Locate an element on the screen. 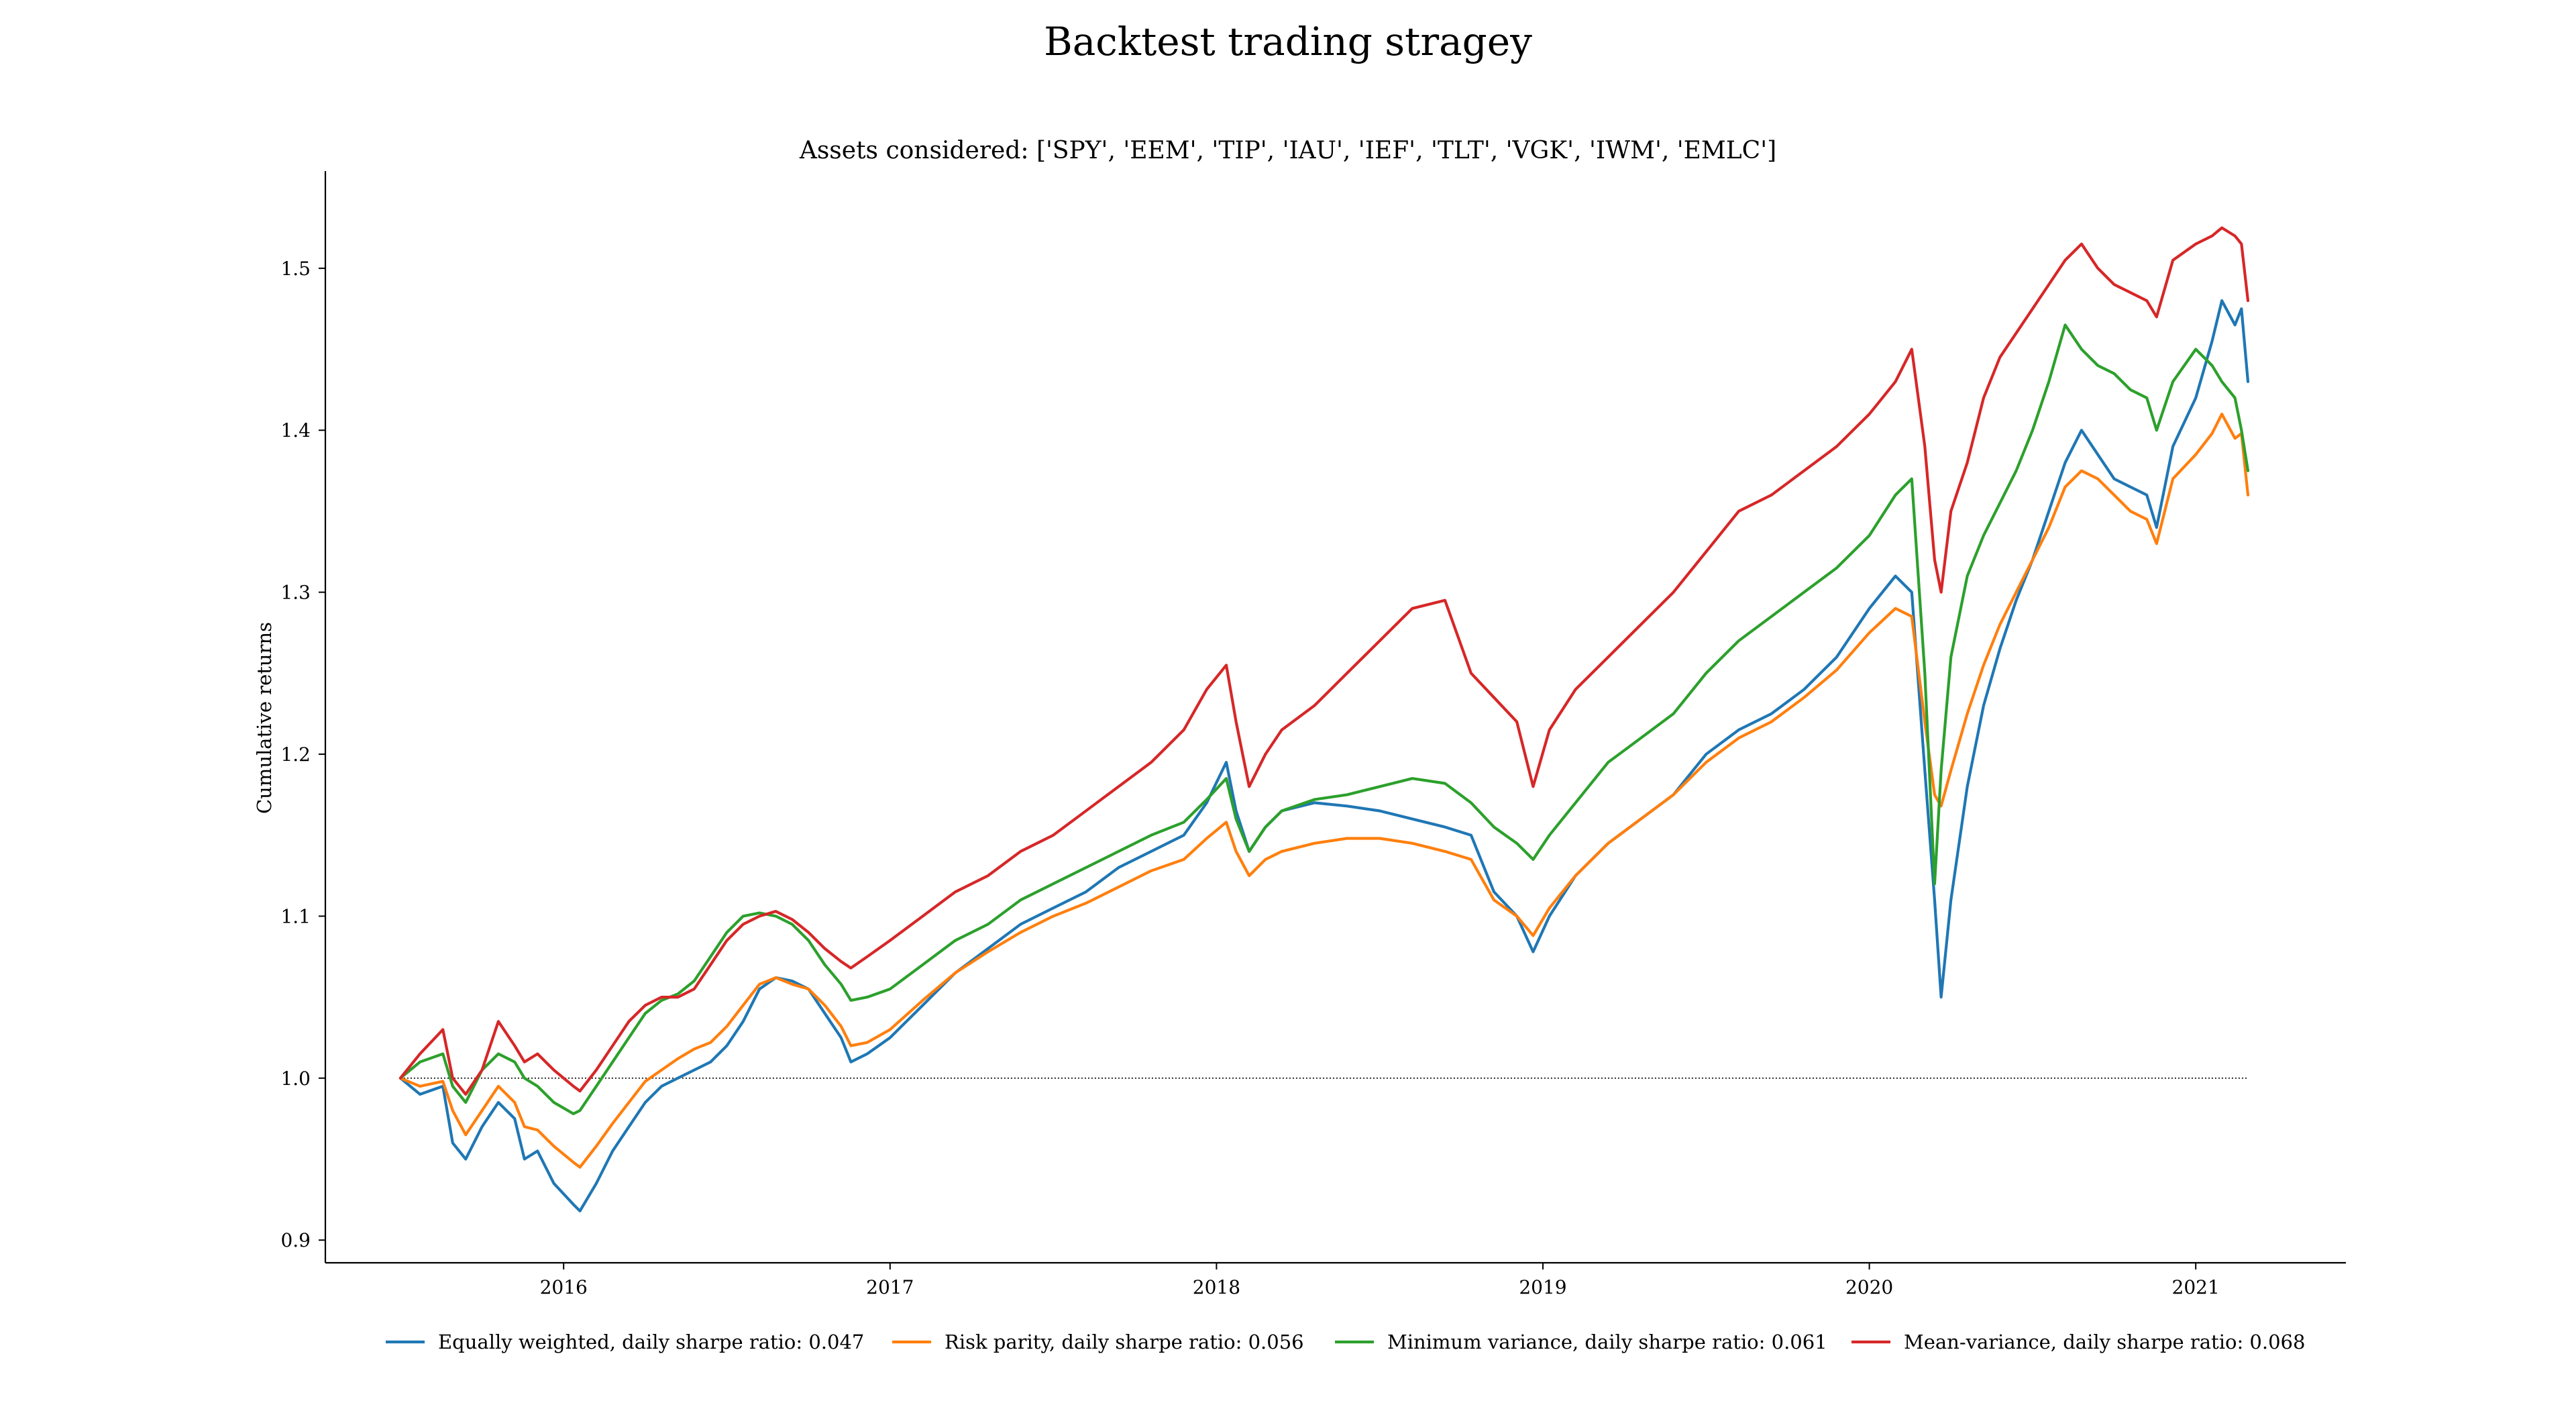  x-tick-label: 2021 is located at coordinates (2196, 1287).